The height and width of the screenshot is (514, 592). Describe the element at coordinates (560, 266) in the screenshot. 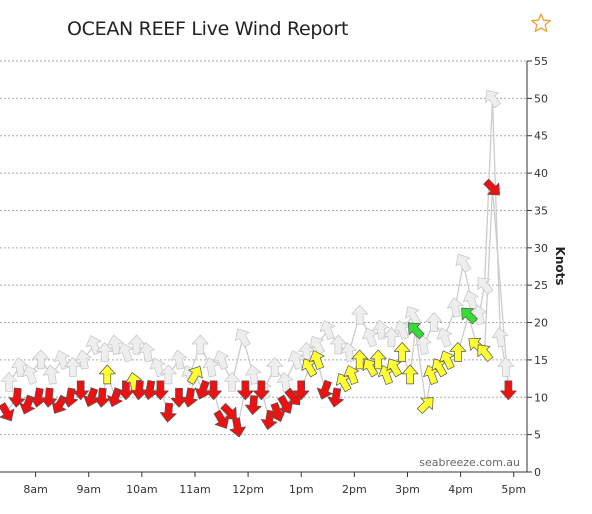

I see `y-axis-label: Knots` at that location.